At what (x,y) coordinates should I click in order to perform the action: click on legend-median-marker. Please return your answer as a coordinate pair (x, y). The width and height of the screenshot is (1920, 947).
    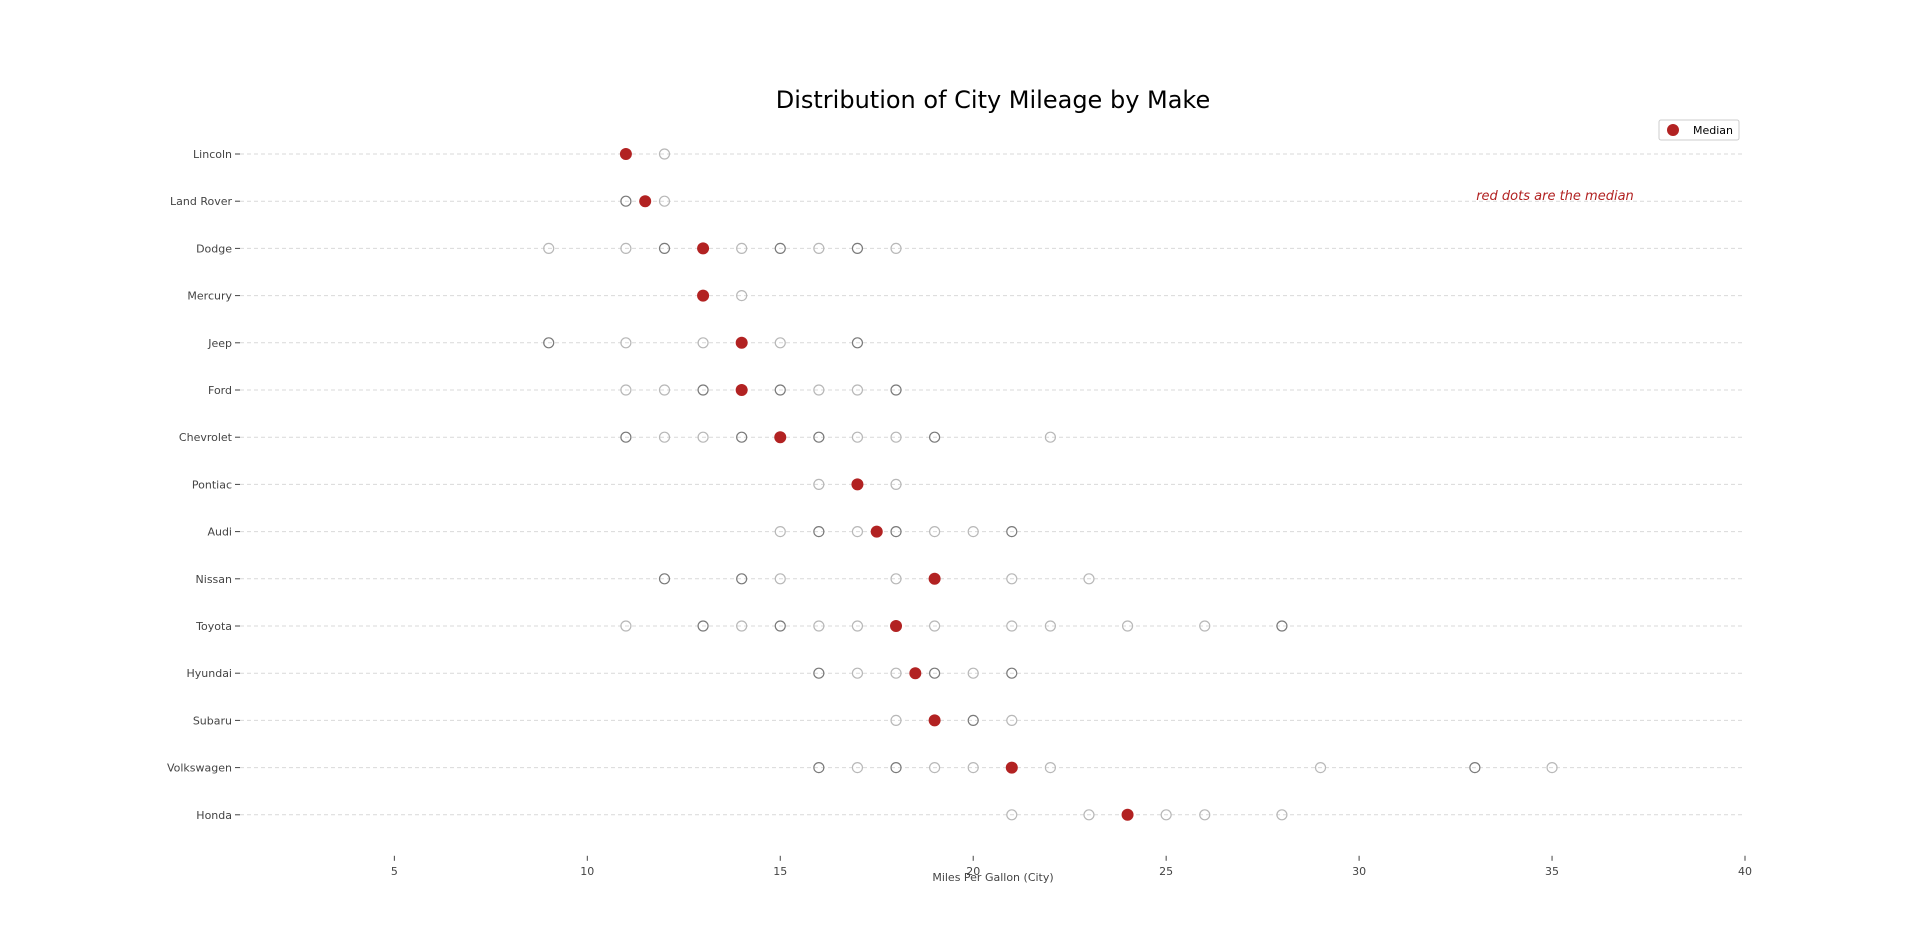
    Looking at the image, I should click on (1673, 130).